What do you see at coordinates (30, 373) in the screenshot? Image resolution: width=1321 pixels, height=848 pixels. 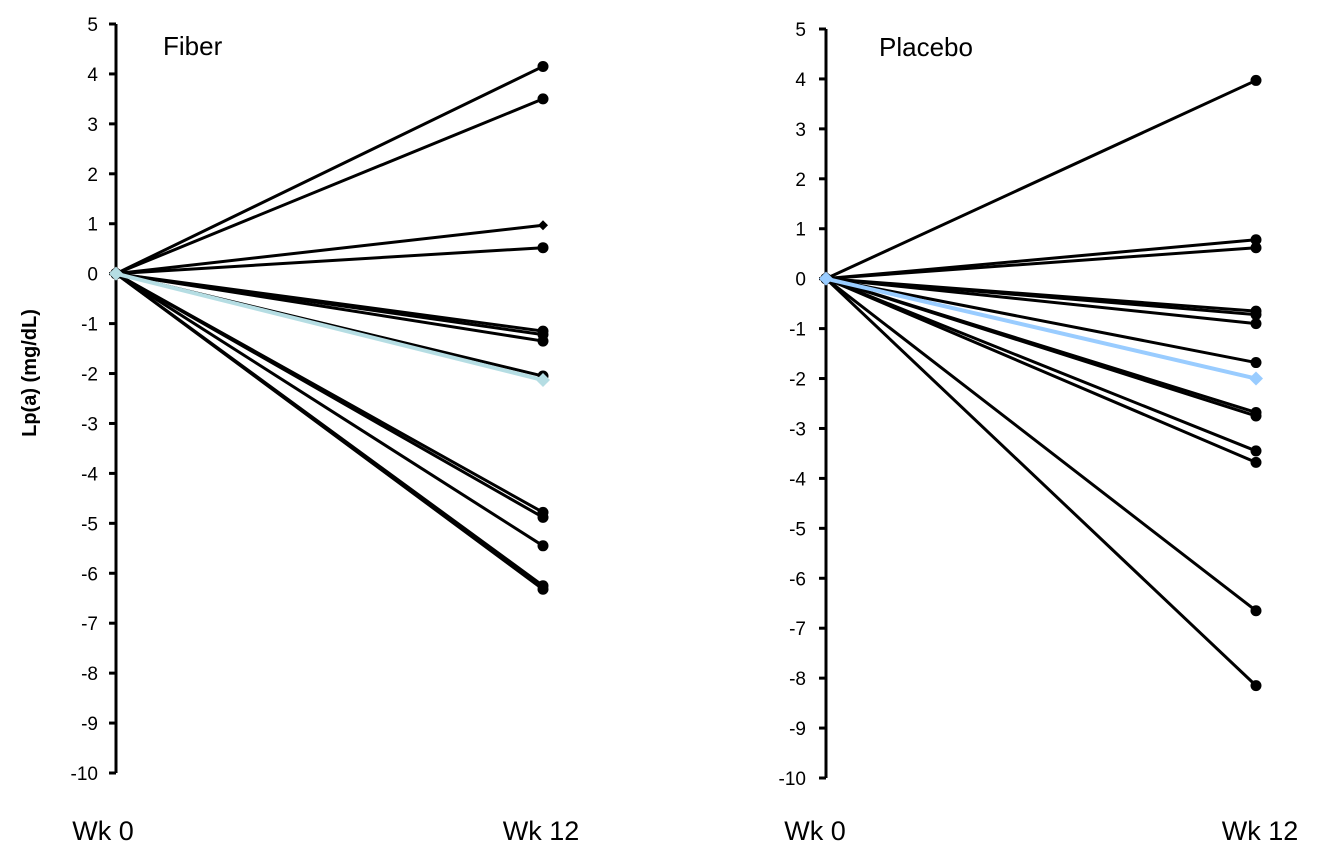 I see `y-axis-title: Lp(a) (mg/dL)` at bounding box center [30, 373].